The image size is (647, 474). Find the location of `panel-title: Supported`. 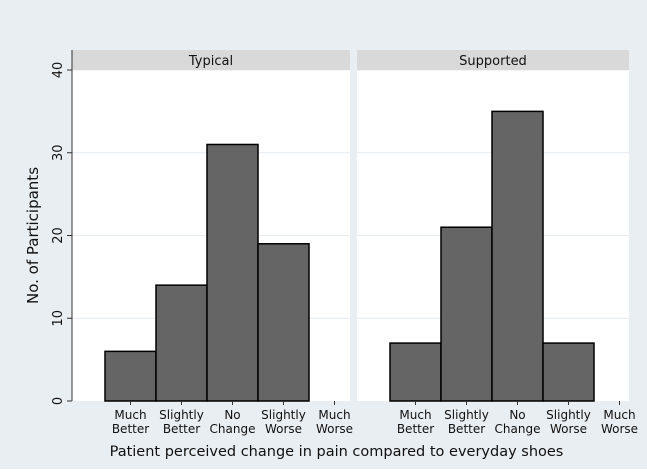

panel-title: Supported is located at coordinates (493, 61).